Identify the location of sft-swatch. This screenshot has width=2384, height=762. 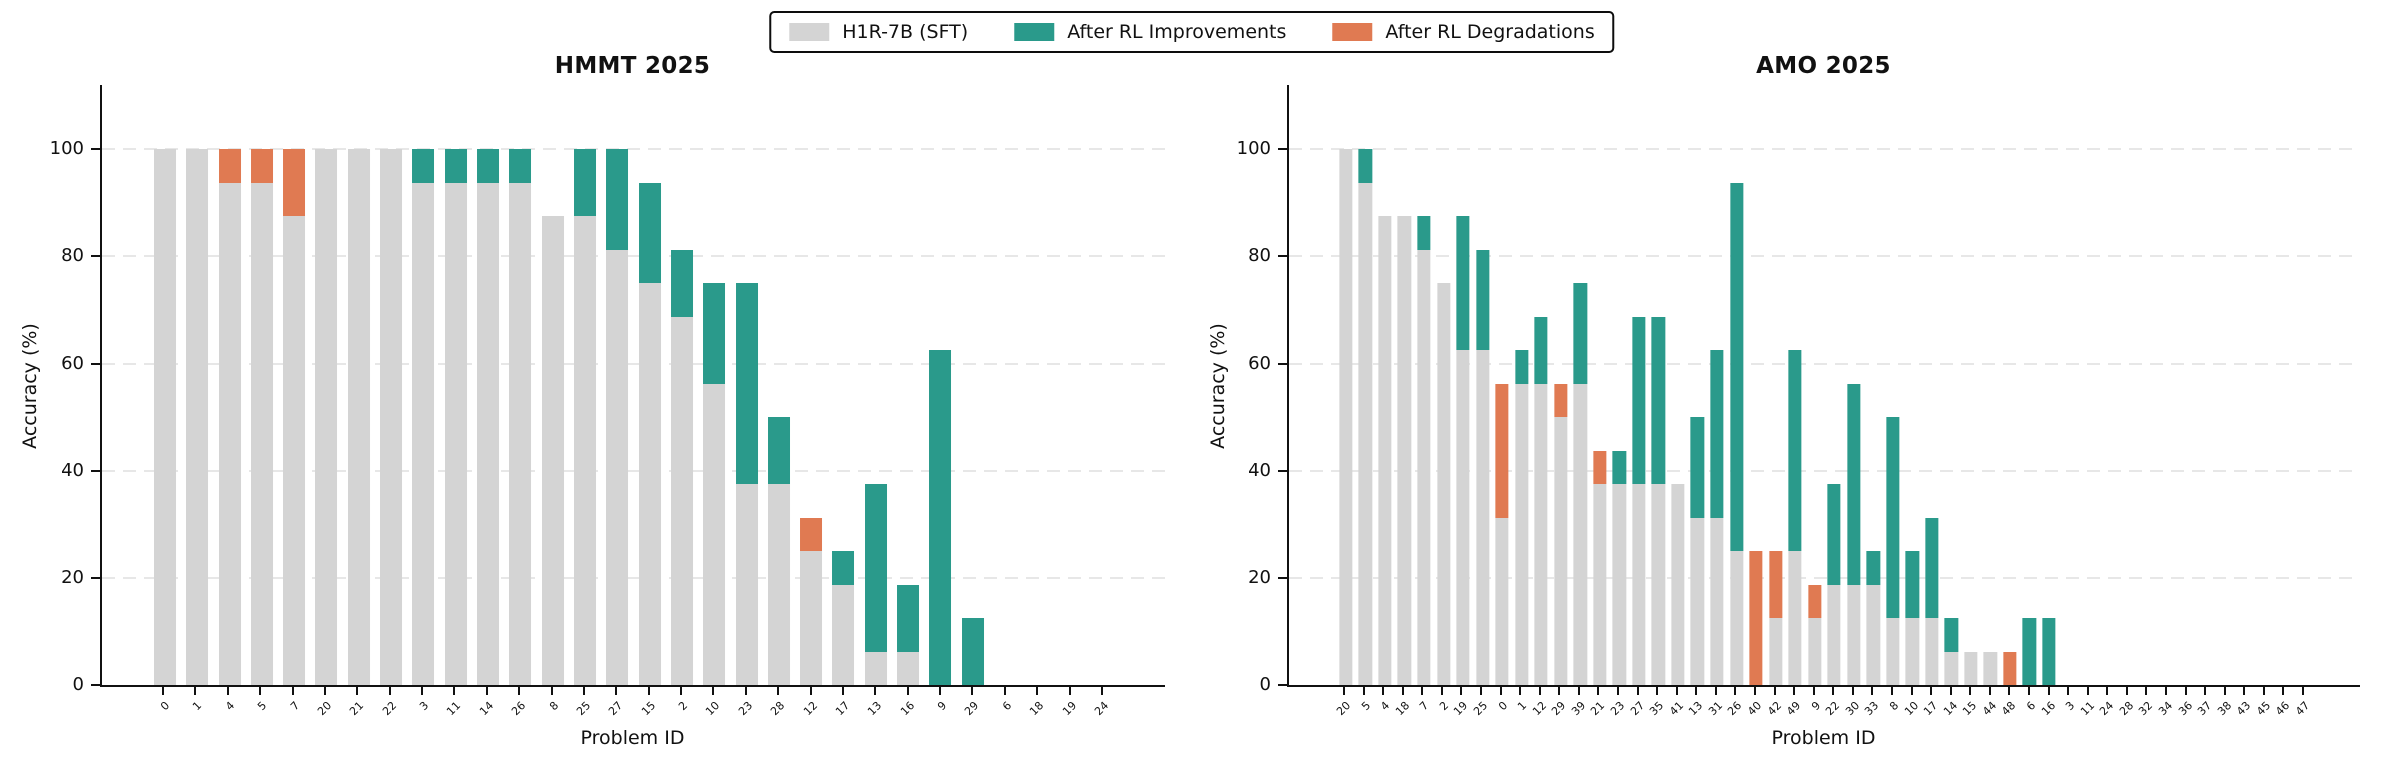
(809, 32).